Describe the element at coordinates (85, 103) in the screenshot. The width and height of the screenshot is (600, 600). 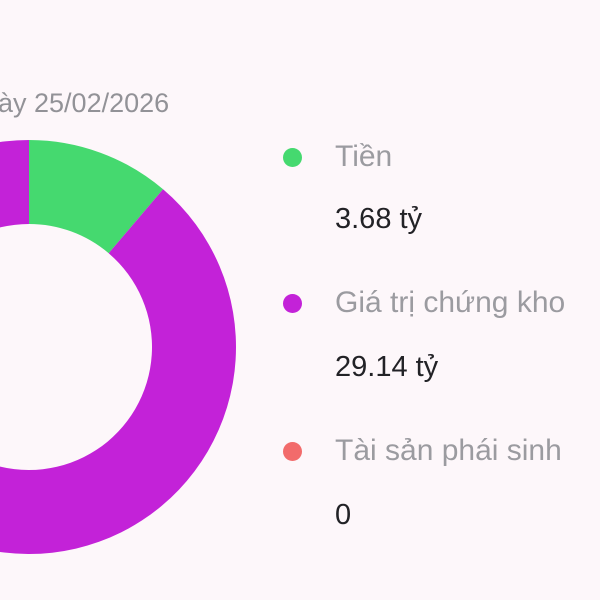
I see `report-date: ày 25/02/2026` at that location.